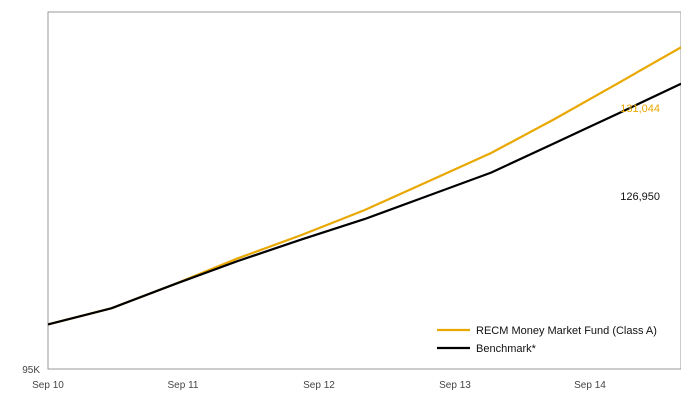 The width and height of the screenshot is (681, 394). I want to click on x-axis: Sep 10 Sep 11 Sep 12 Sep 13 Sep 14, so click(319, 385).